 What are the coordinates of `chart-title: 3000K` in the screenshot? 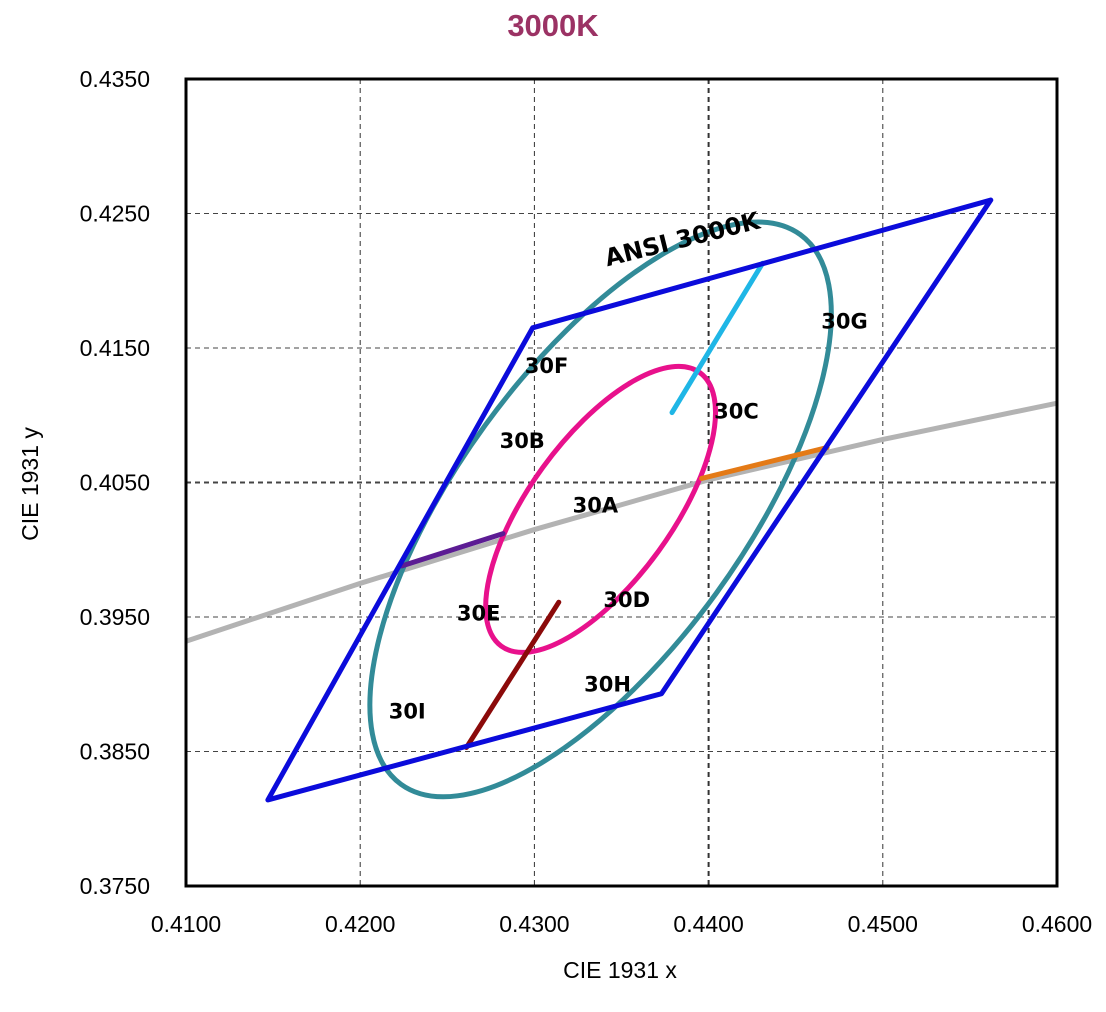 It's located at (553, 25).